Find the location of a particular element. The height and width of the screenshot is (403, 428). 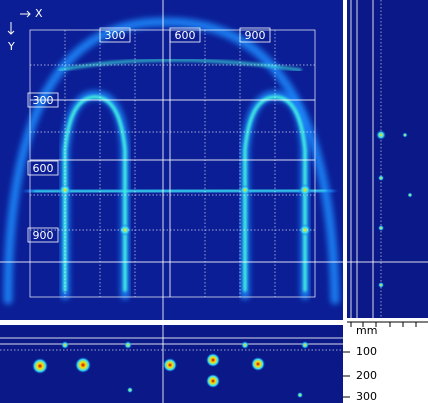

left-tick-label: 900 is located at coordinates (43, 235).